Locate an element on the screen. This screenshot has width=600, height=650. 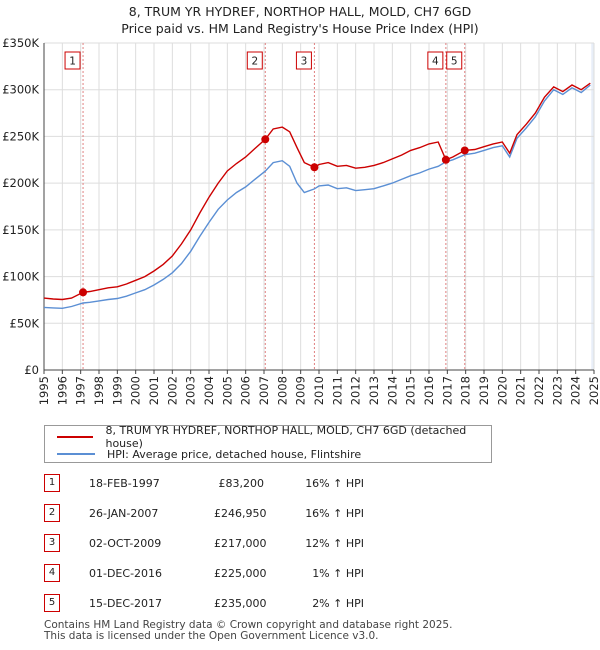
x-tick-label: 2001 is located at coordinates (154, 390).